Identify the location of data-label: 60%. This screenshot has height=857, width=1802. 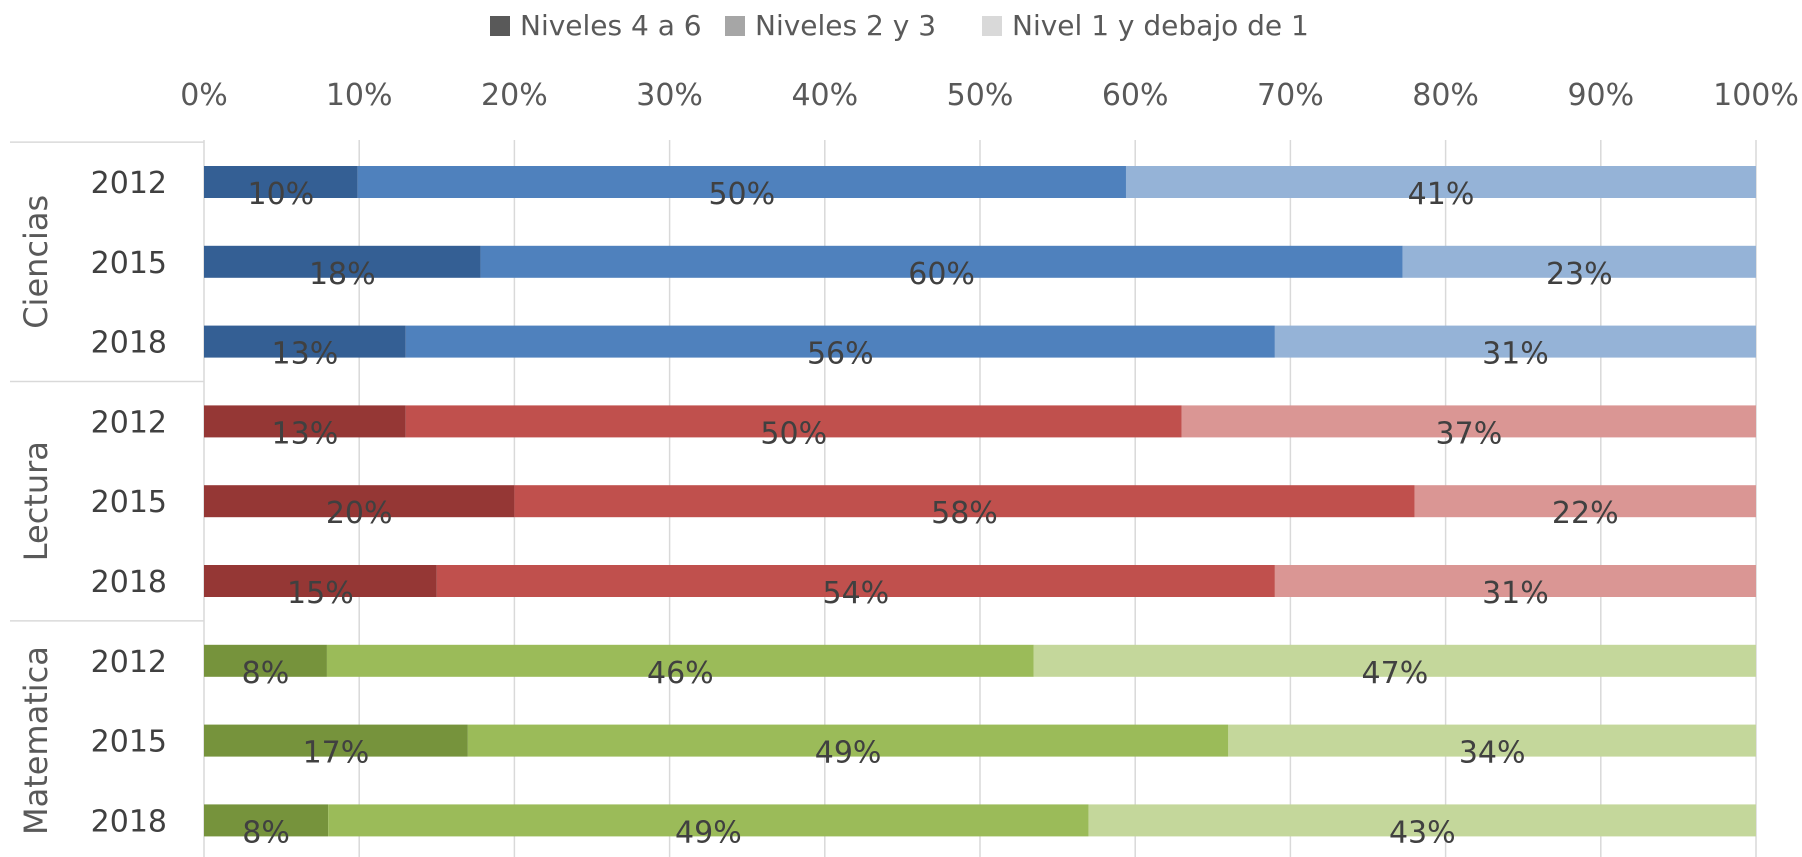
(941, 274).